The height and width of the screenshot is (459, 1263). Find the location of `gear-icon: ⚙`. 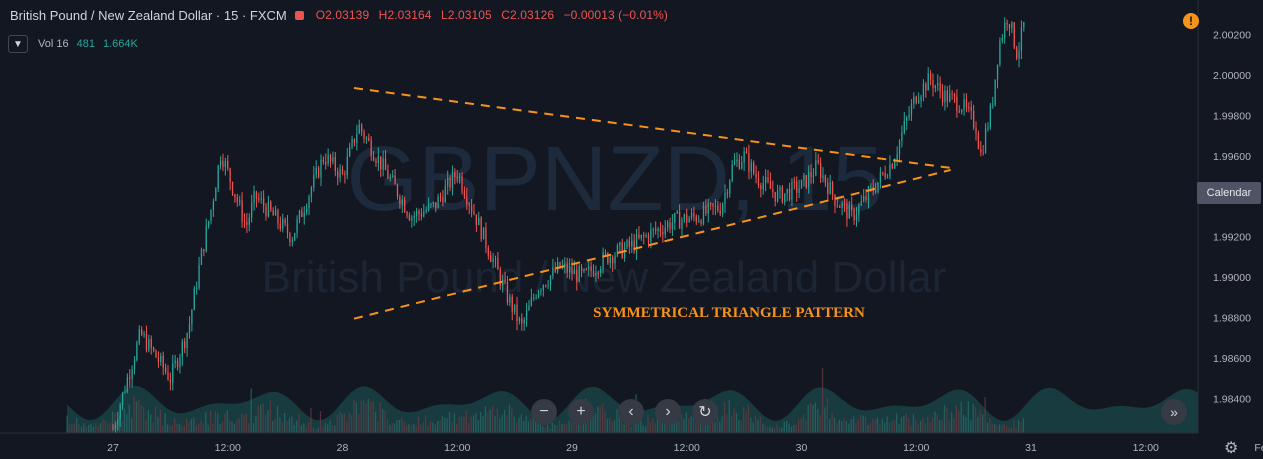

gear-icon: ⚙ is located at coordinates (1231, 448).